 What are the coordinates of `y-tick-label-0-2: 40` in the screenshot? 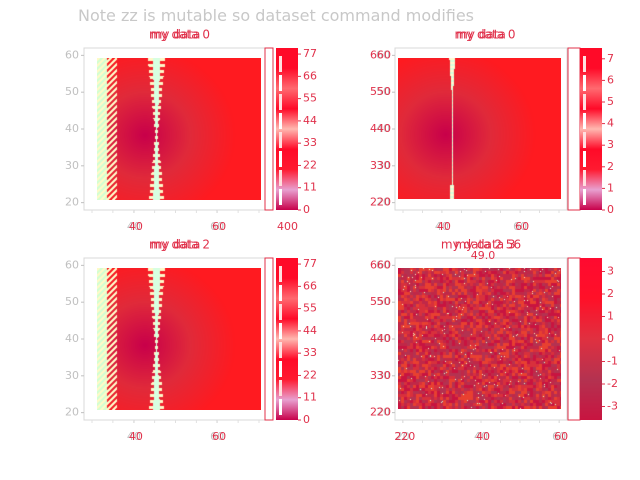 It's located at (72, 128).